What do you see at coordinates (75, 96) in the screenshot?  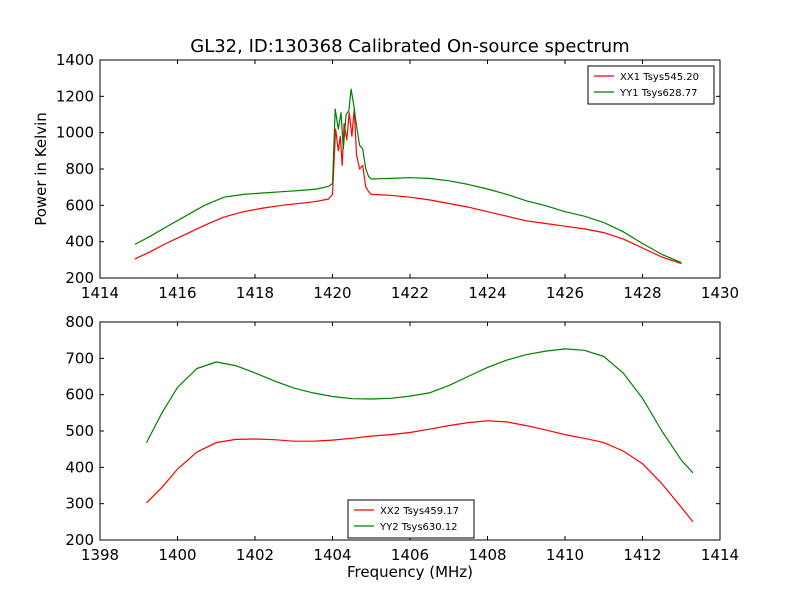 I see `y-tick-label: 1200` at bounding box center [75, 96].